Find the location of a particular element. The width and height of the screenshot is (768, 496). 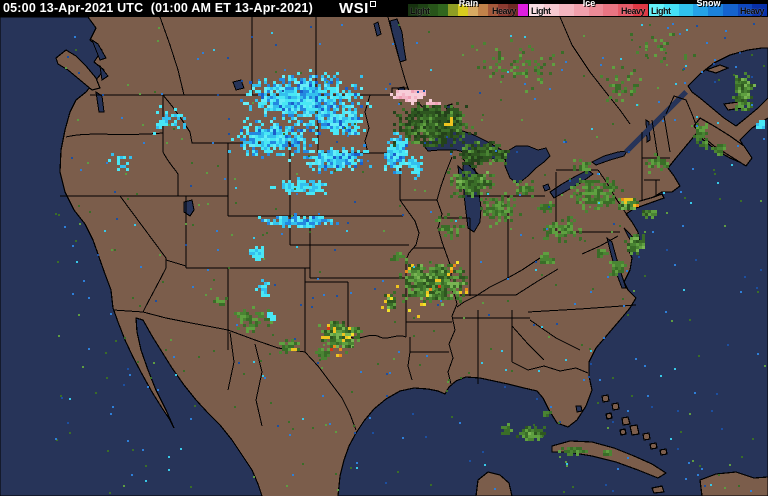

legend-ice-colorbar is located at coordinates (588, 10).